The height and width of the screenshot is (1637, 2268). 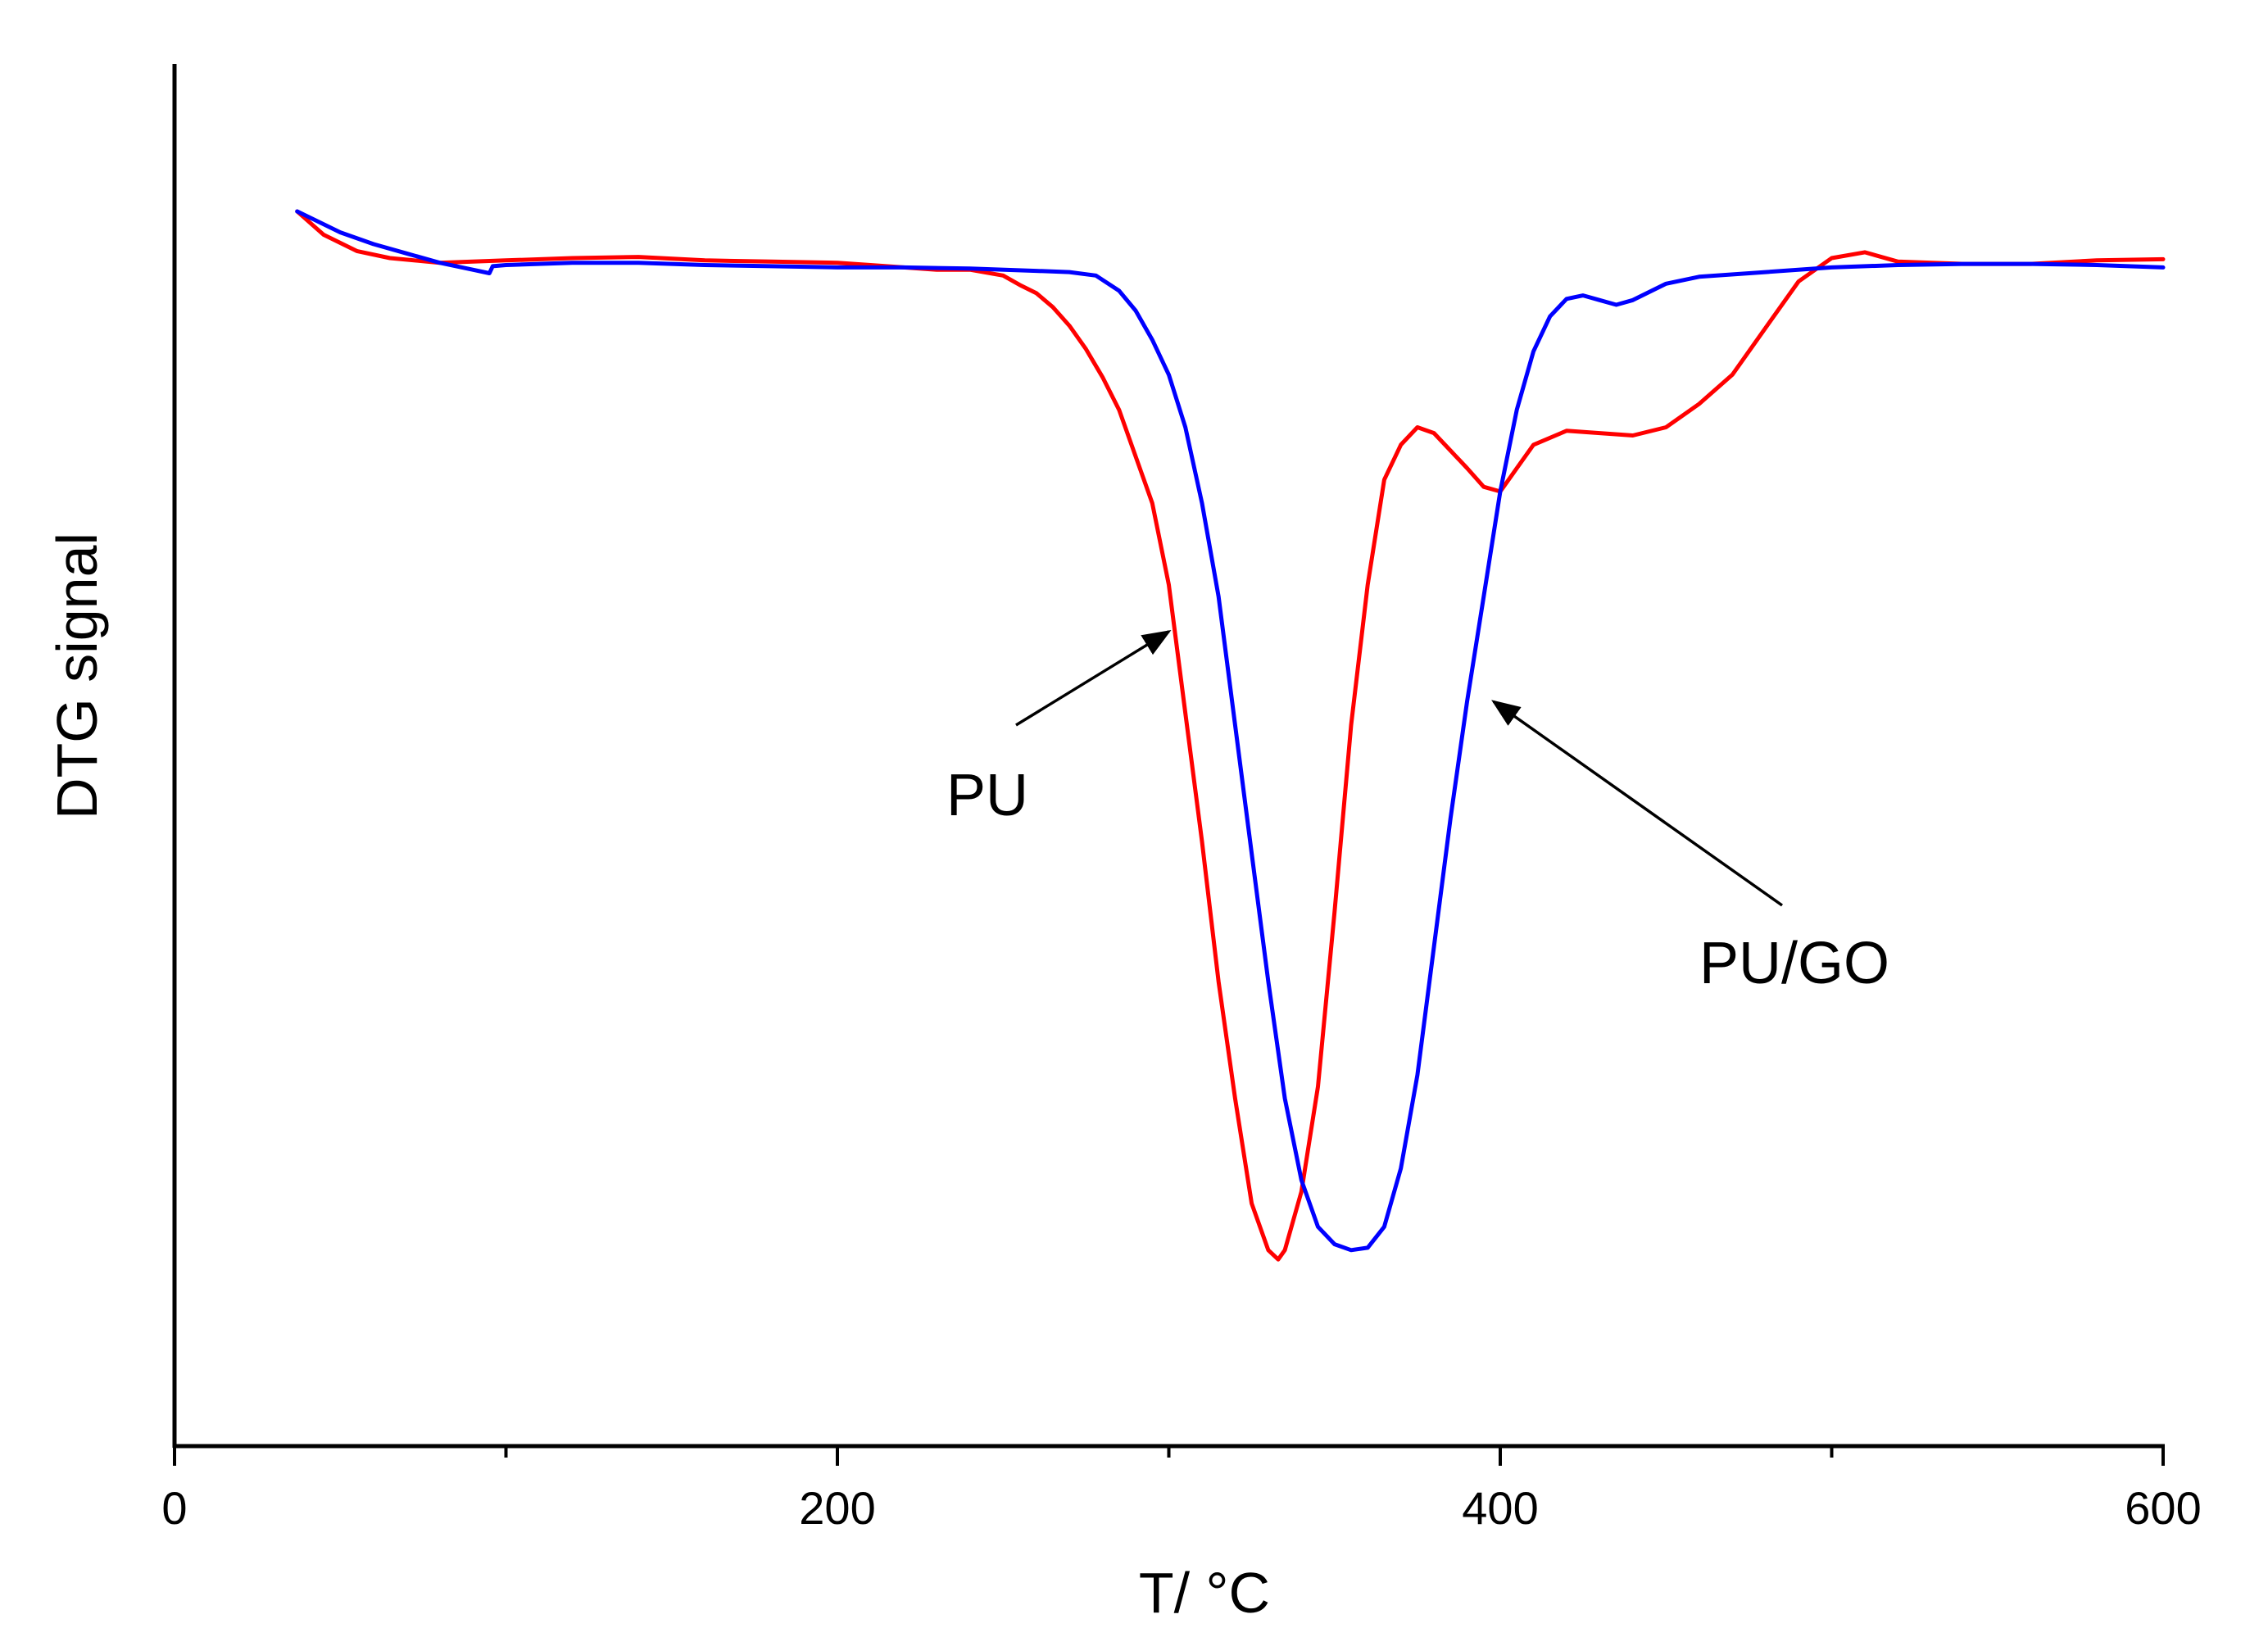 I want to click on x-tick-label: 600, so click(x=2163, y=1508).